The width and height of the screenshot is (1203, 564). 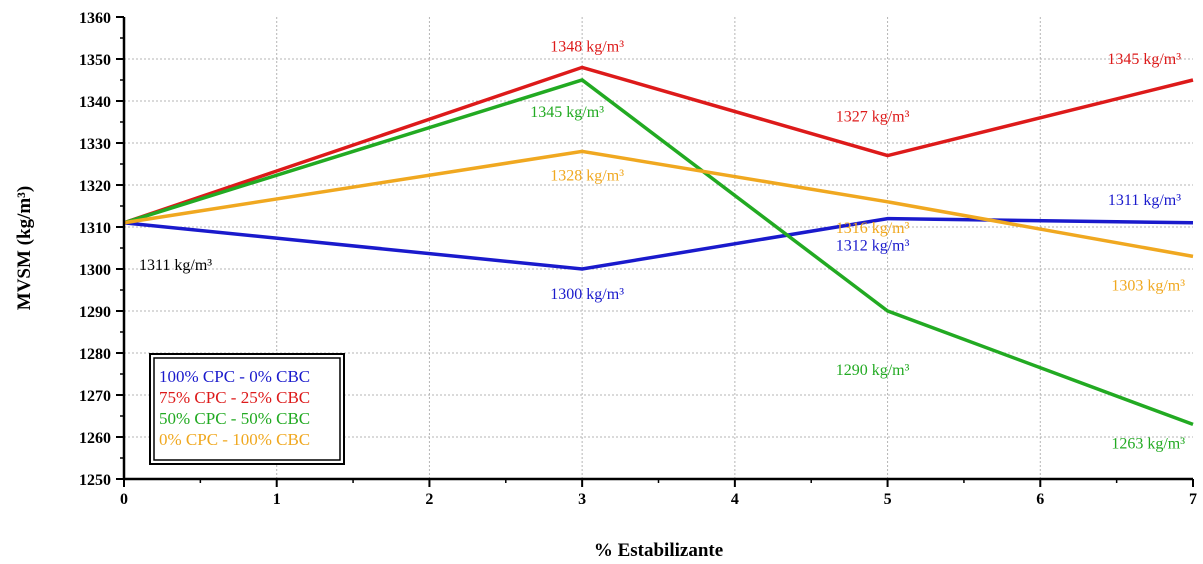 I want to click on y-tick-label: 1290, so click(x=95, y=312).